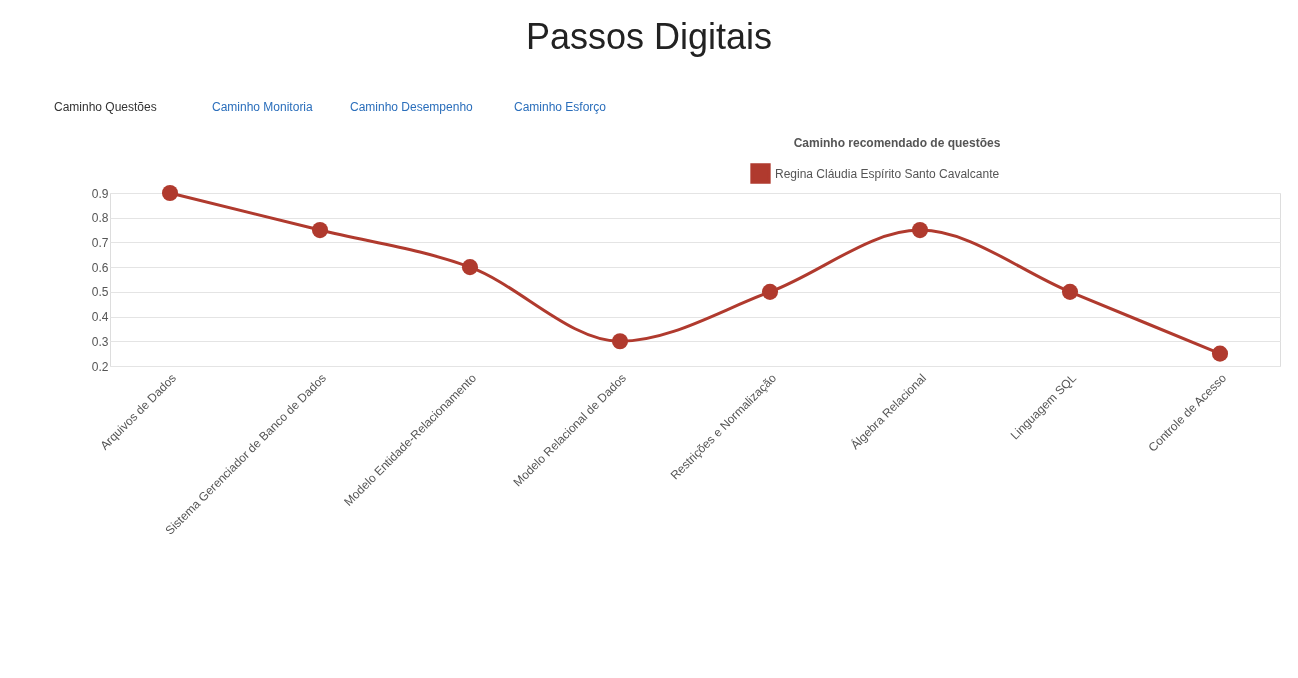 This screenshot has width=1298, height=678. I want to click on y-tick-label: 0.5, so click(100, 292).